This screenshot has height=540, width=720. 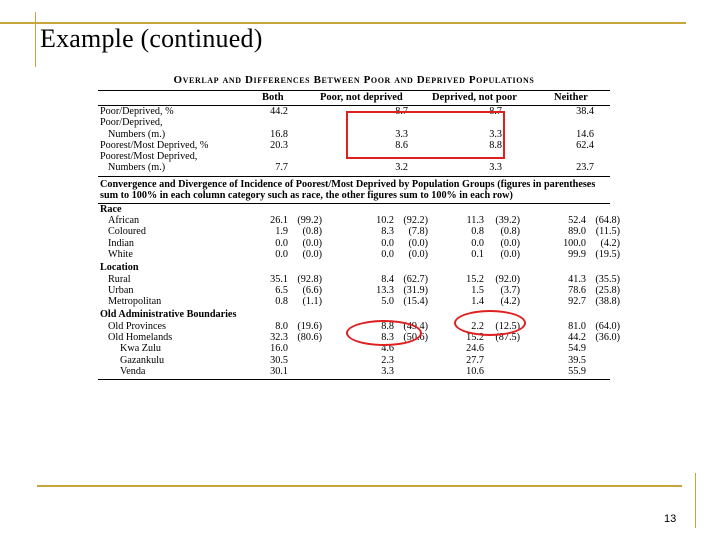 What do you see at coordinates (385, 221) in the screenshot?
I see `table-cell: 10.2` at bounding box center [385, 221].